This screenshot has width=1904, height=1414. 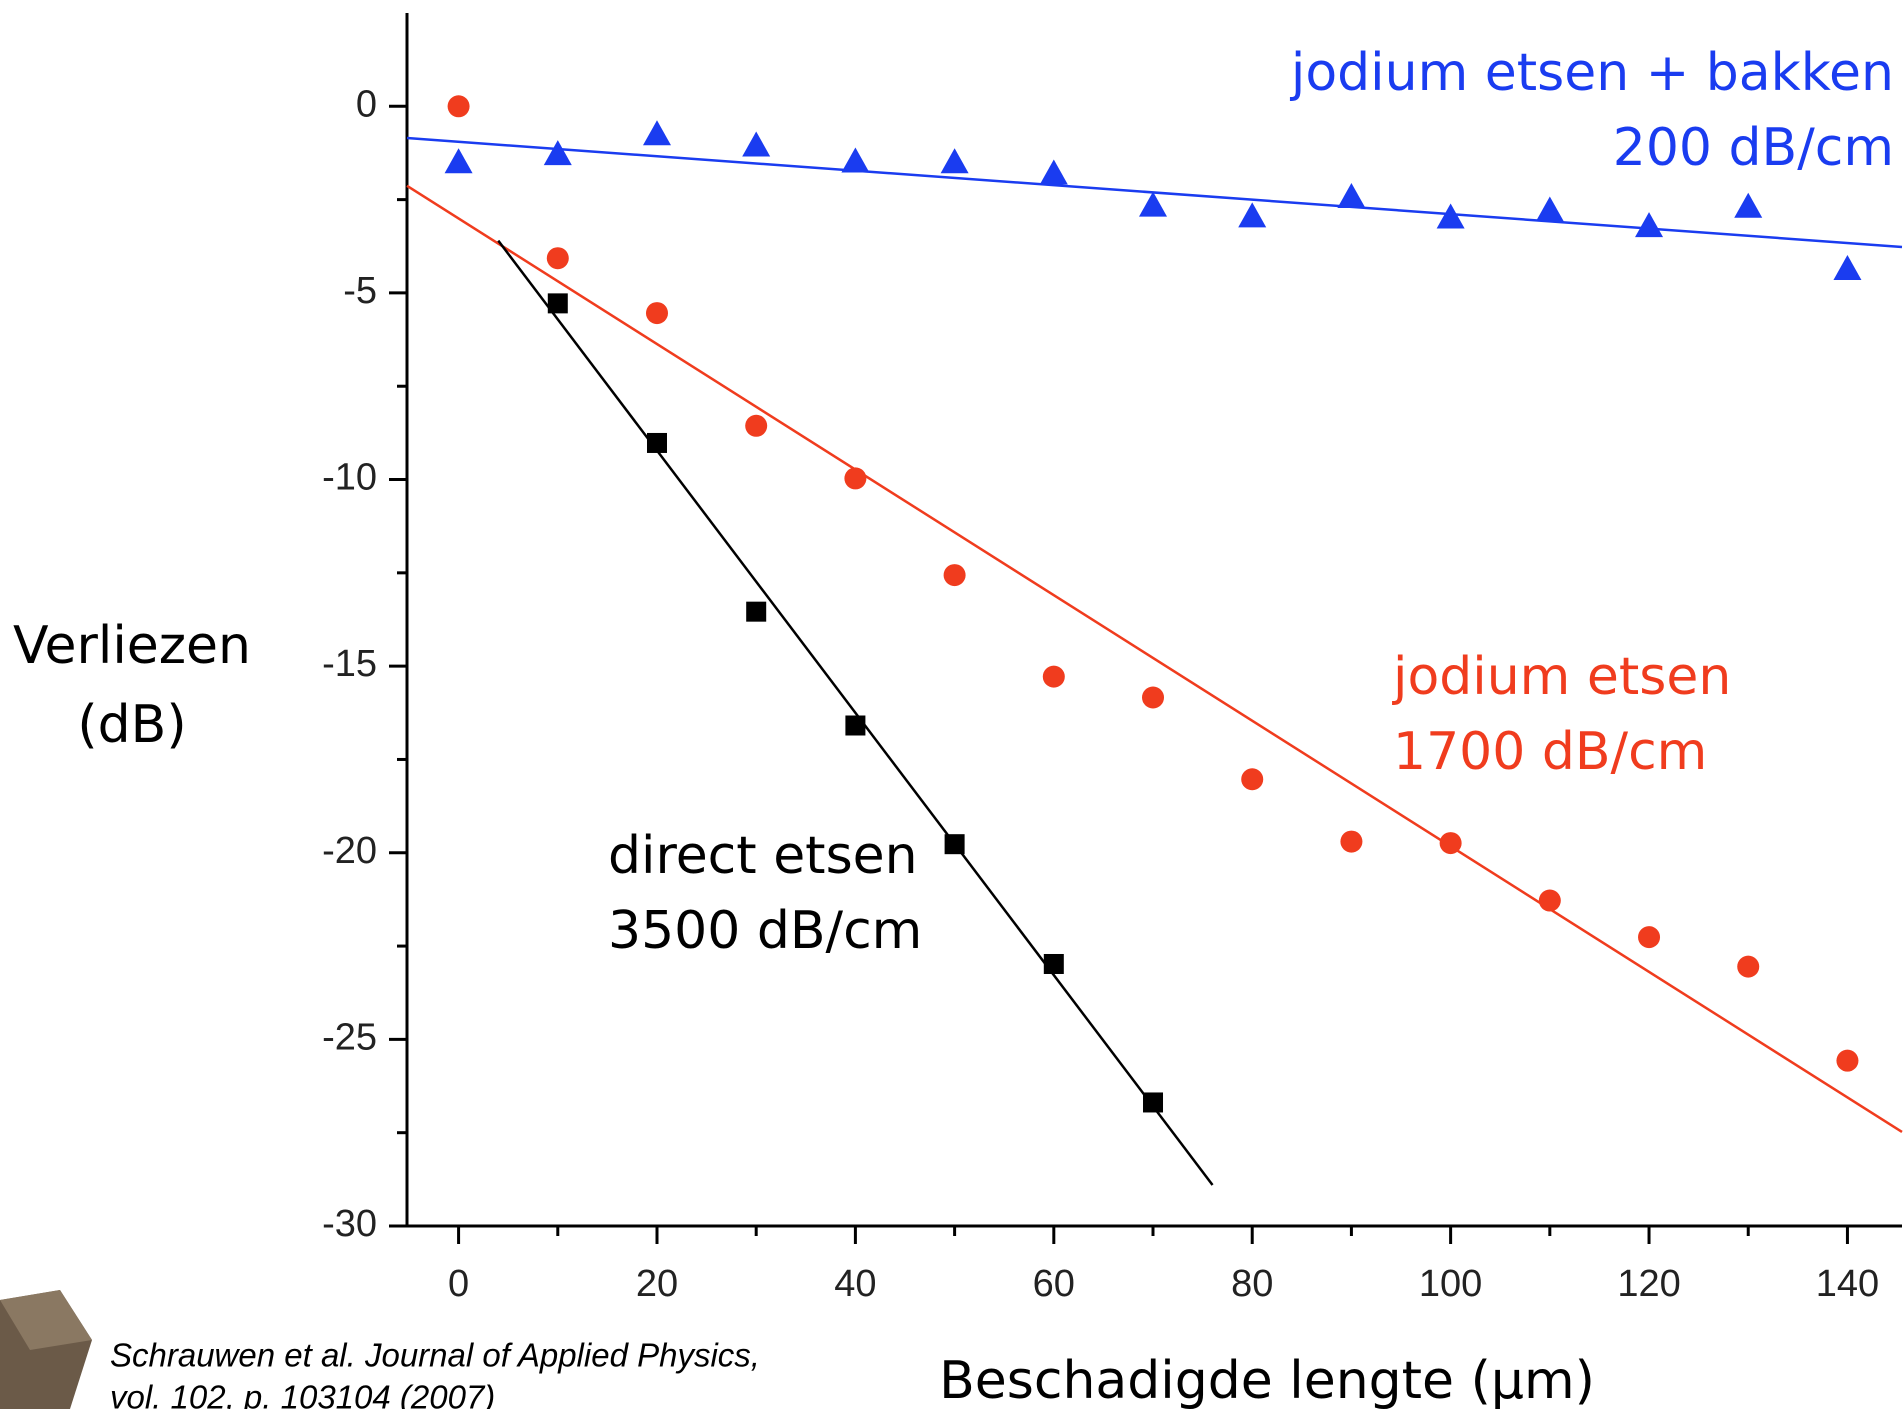 I want to click on annotation: direct etsen, so click(x=763, y=856).